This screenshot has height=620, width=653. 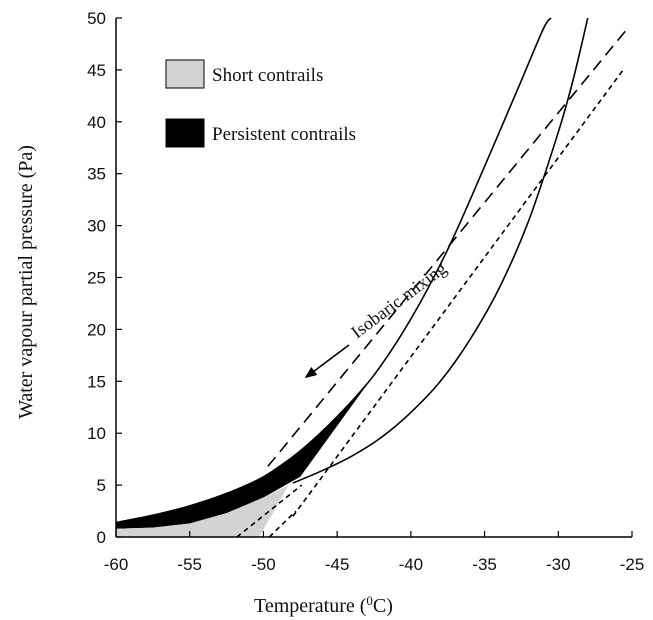 What do you see at coordinates (185, 133) in the screenshot?
I see `legend-swatch-persistent-contrails` at bounding box center [185, 133].